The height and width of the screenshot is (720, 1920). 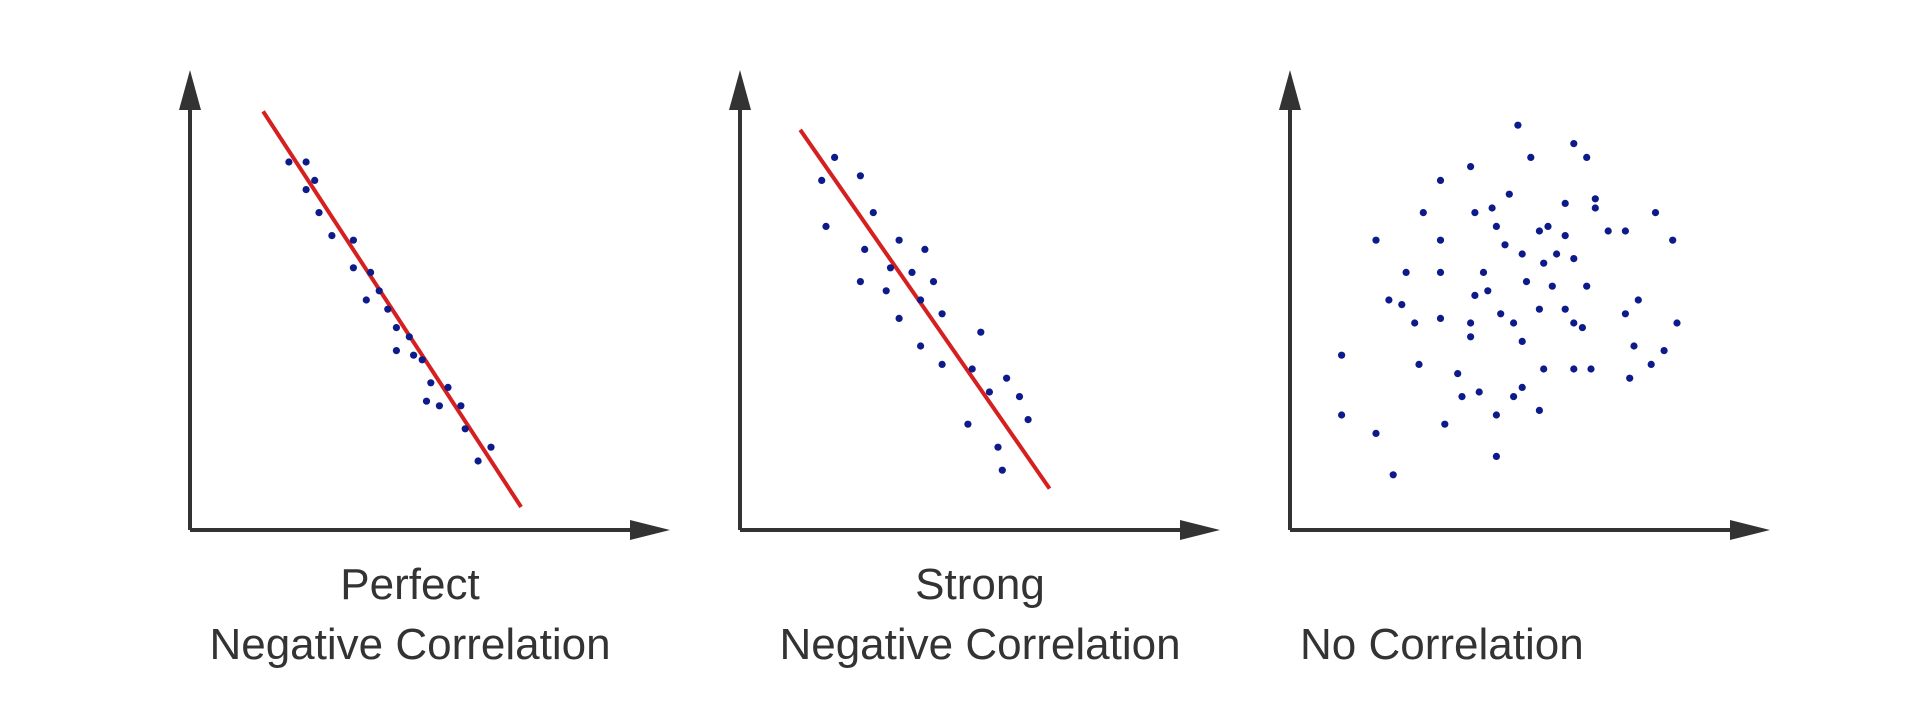 What do you see at coordinates (650, 530) in the screenshot?
I see `x-axis-arrow-icon` at bounding box center [650, 530].